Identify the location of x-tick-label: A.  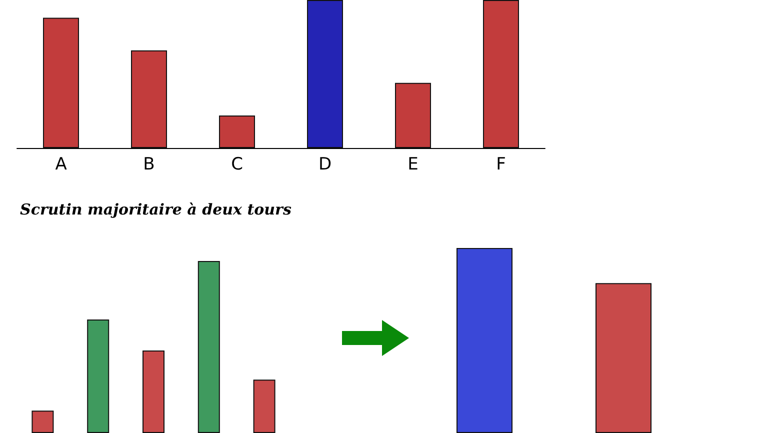
(61, 164).